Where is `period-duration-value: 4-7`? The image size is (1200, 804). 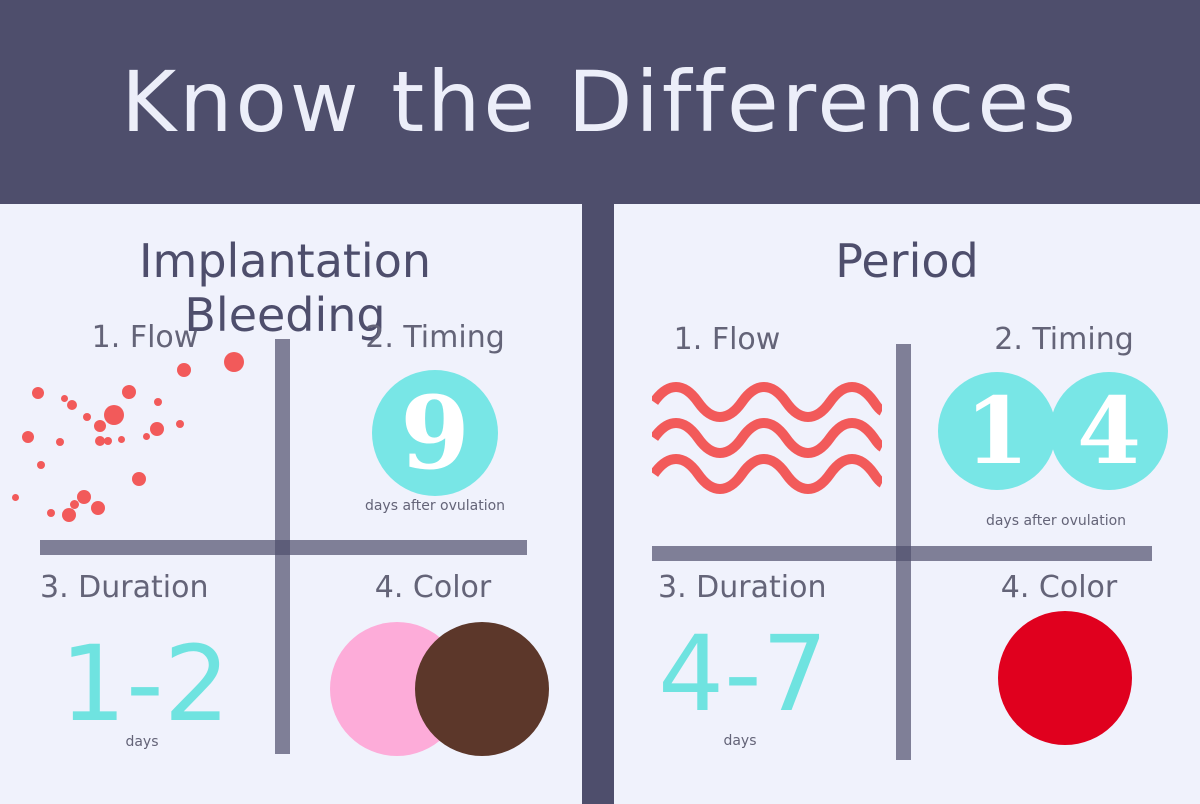 period-duration-value: 4-7 is located at coordinates (743, 674).